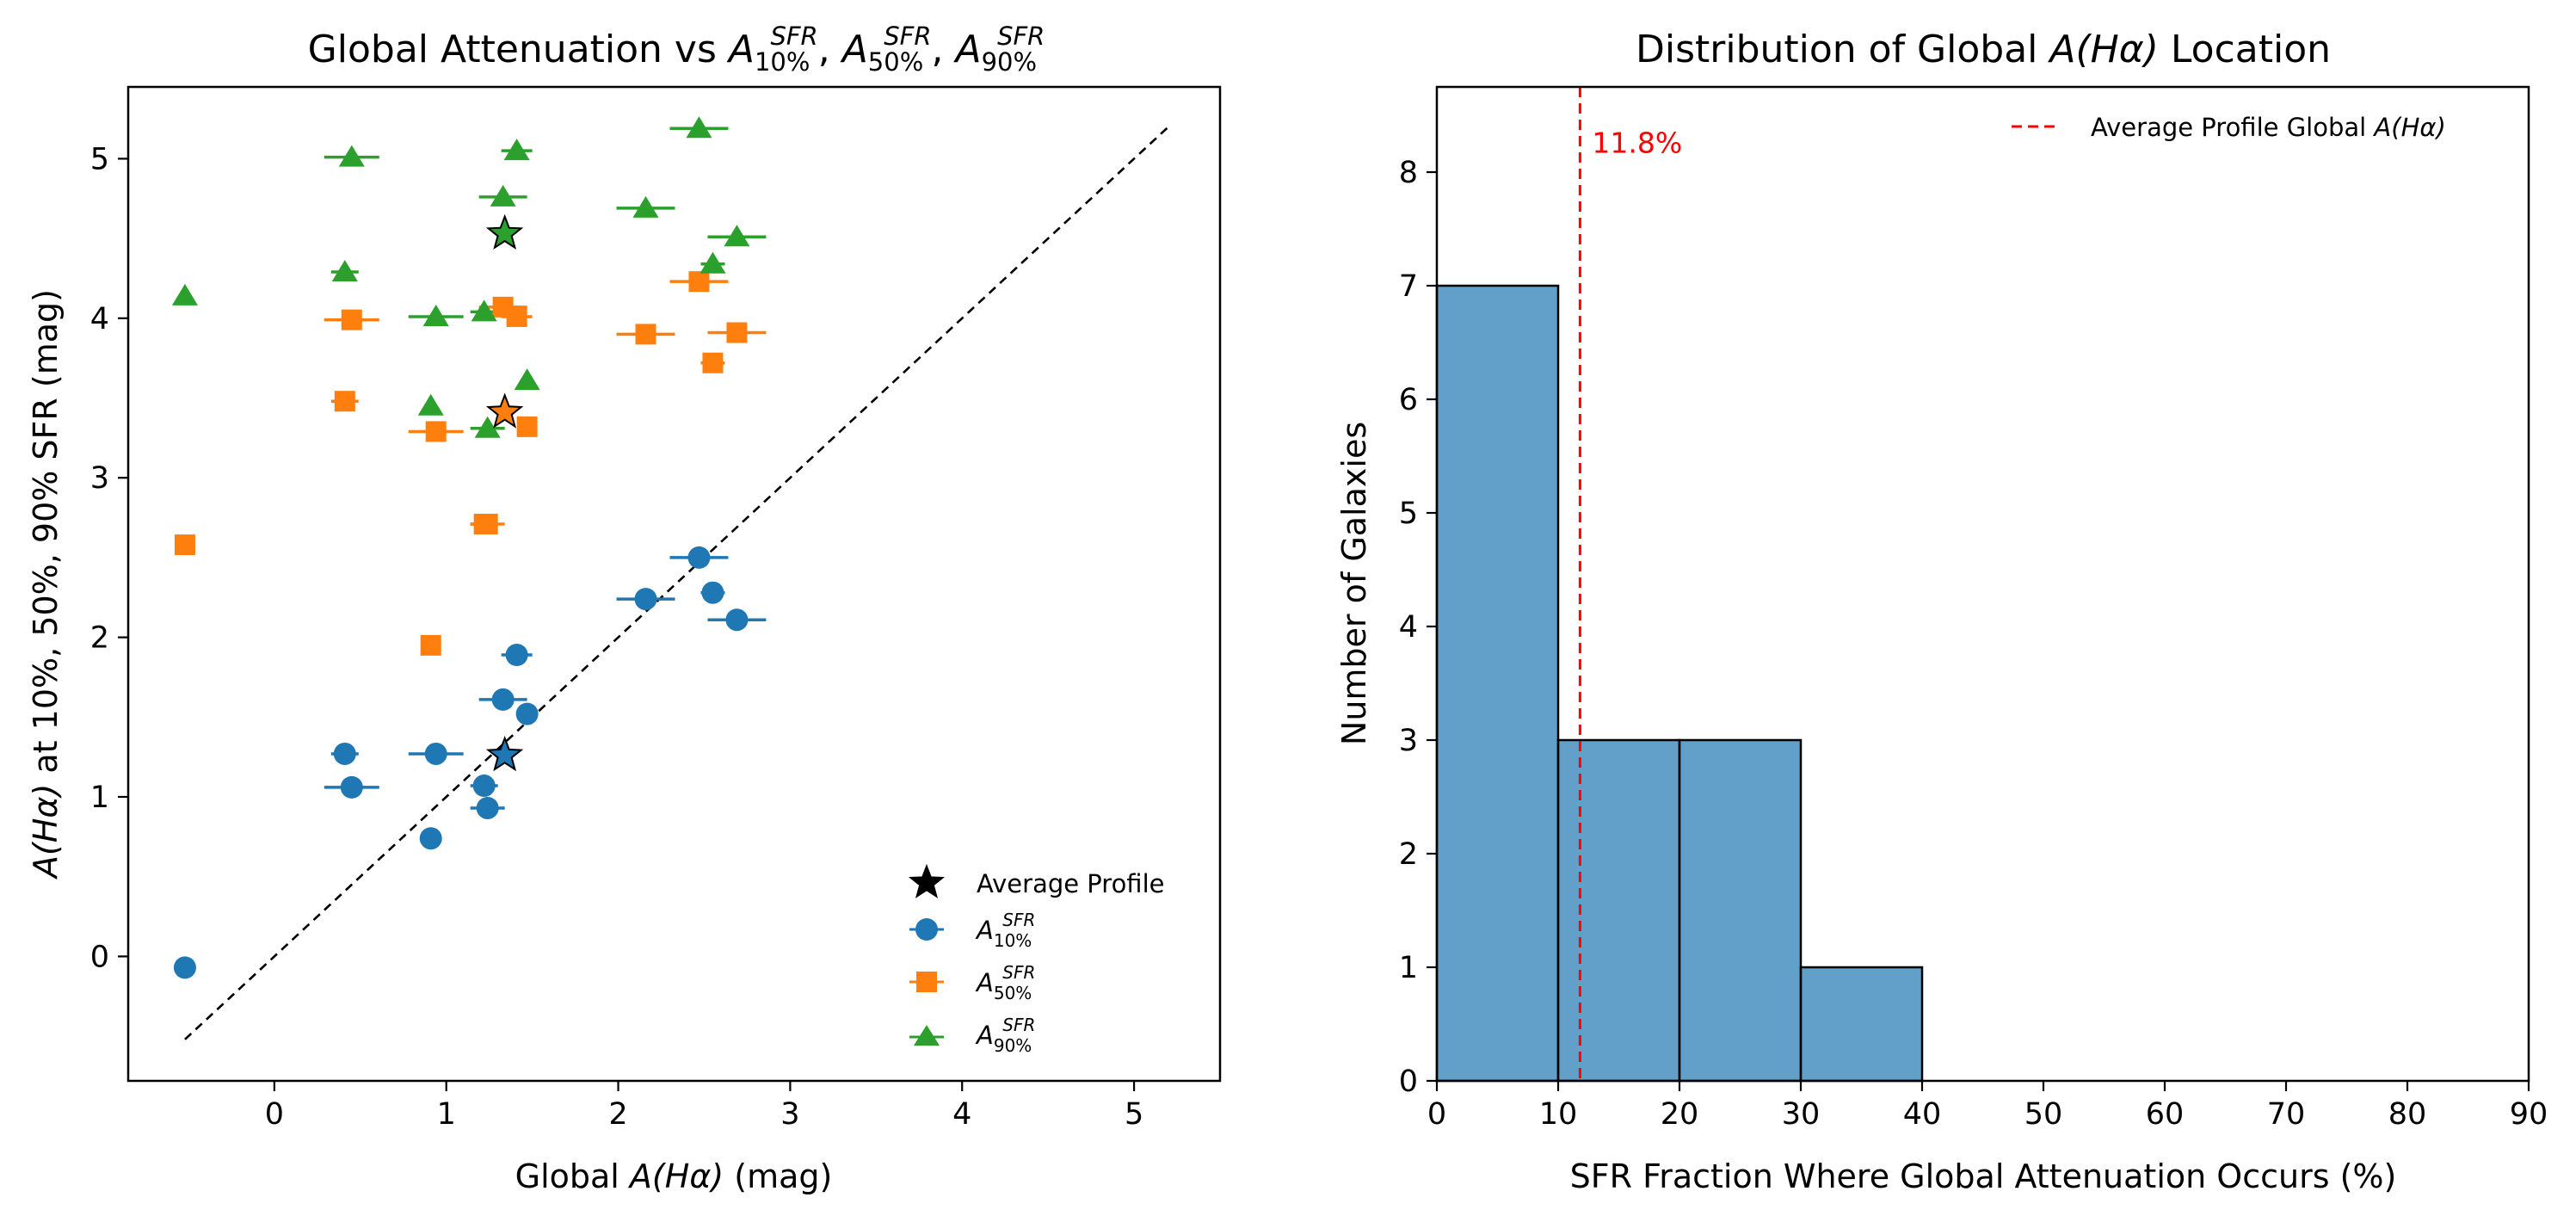 The image size is (2576, 1222). I want to click on histogram-y-tick-label: 6, so click(1409, 400).